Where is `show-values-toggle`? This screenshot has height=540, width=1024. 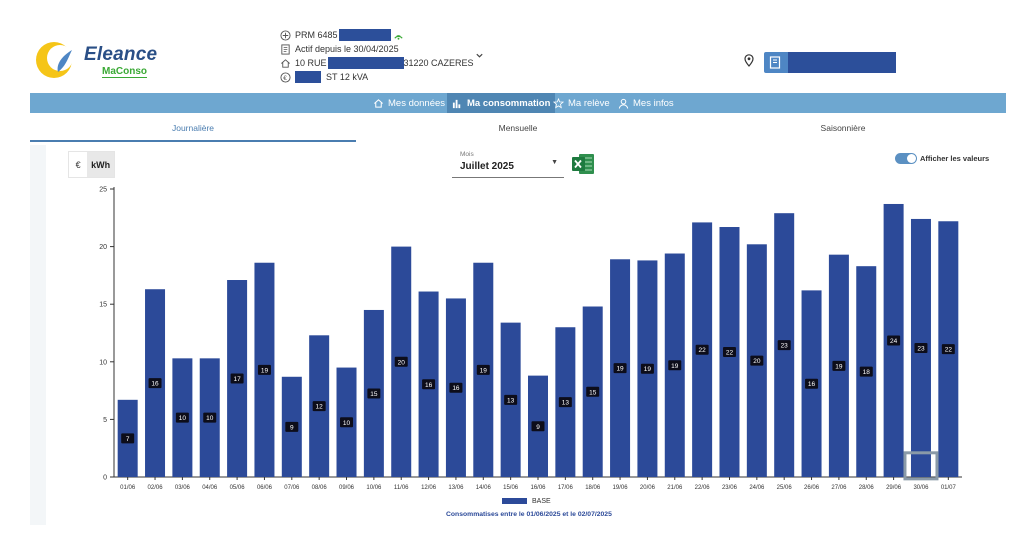
show-values-toggle is located at coordinates (906, 158).